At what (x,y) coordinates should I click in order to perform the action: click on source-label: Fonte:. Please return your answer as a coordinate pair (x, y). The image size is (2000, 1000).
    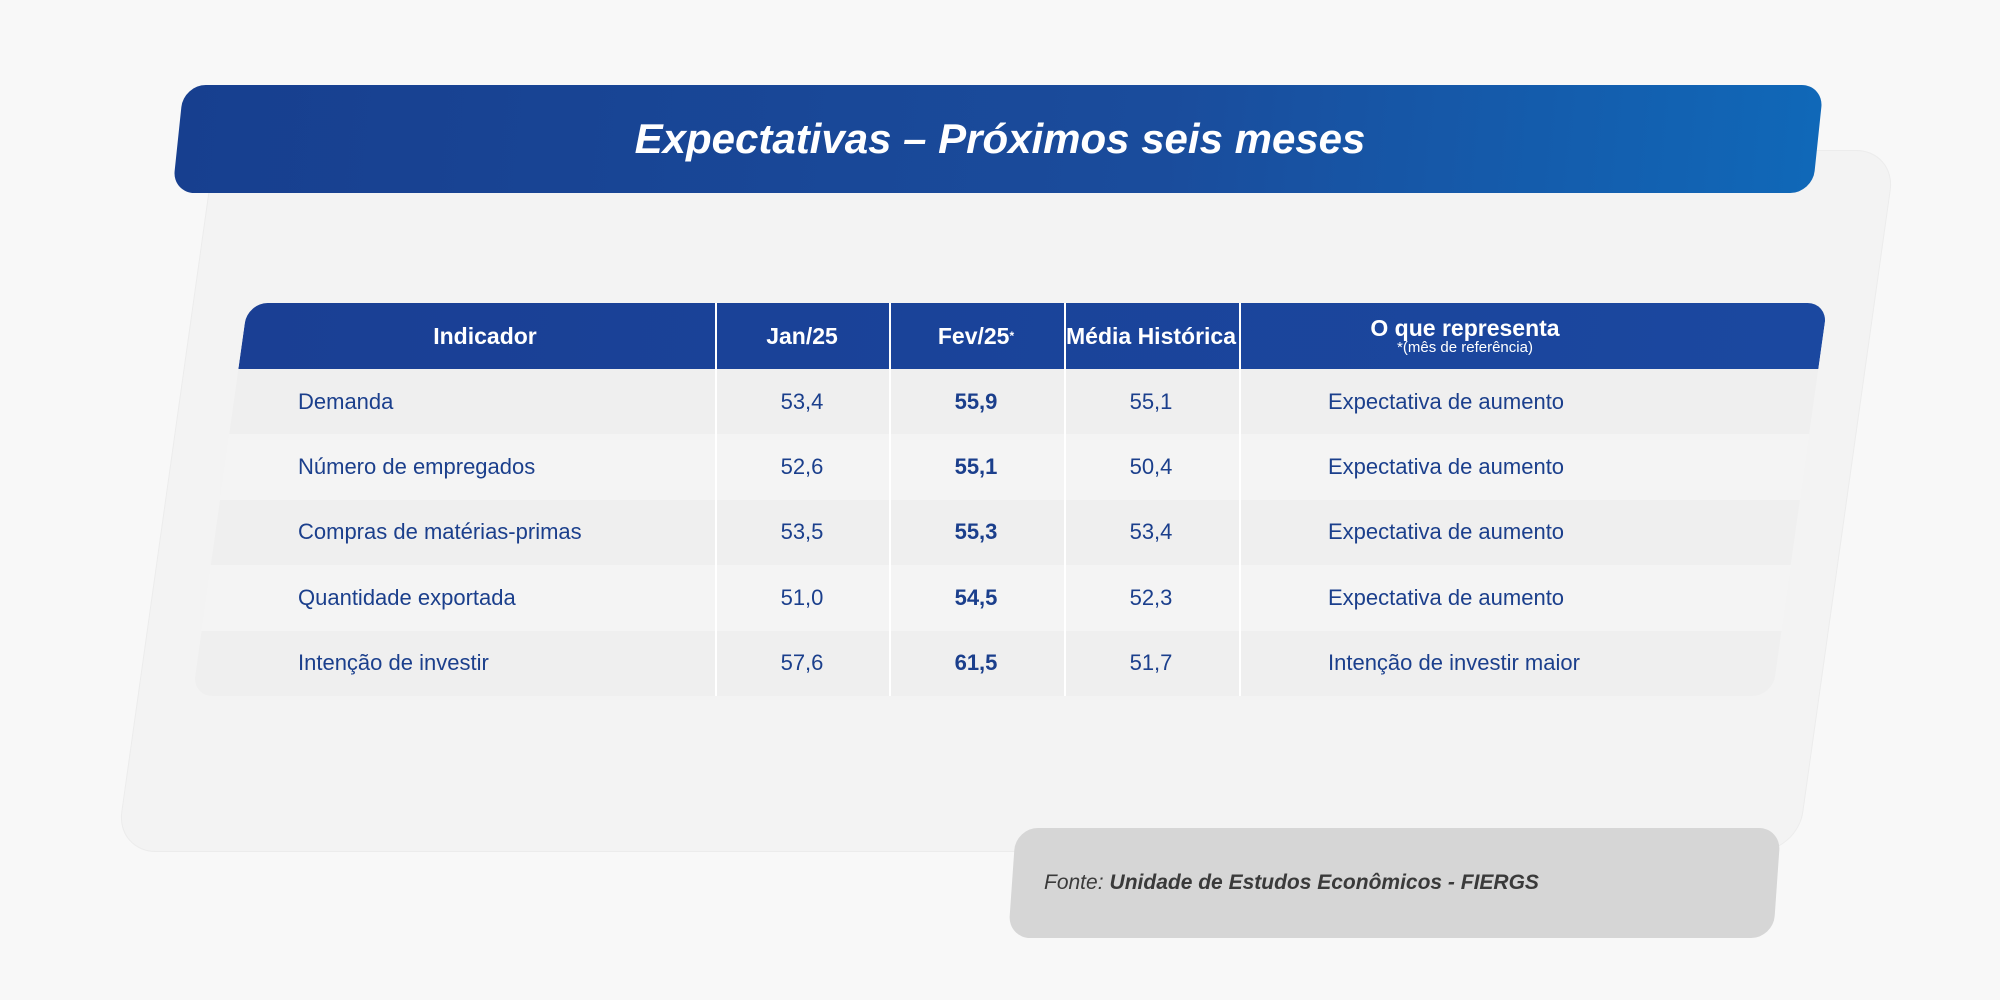
    Looking at the image, I should click on (1074, 882).